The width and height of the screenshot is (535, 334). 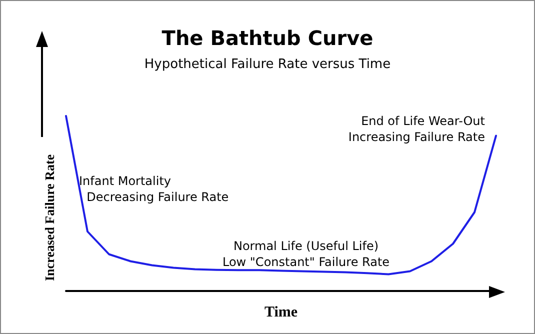 What do you see at coordinates (306, 254) in the screenshot?
I see `annotation: Normal Life (Useful Life) Low "Constant" Failure Rate` at bounding box center [306, 254].